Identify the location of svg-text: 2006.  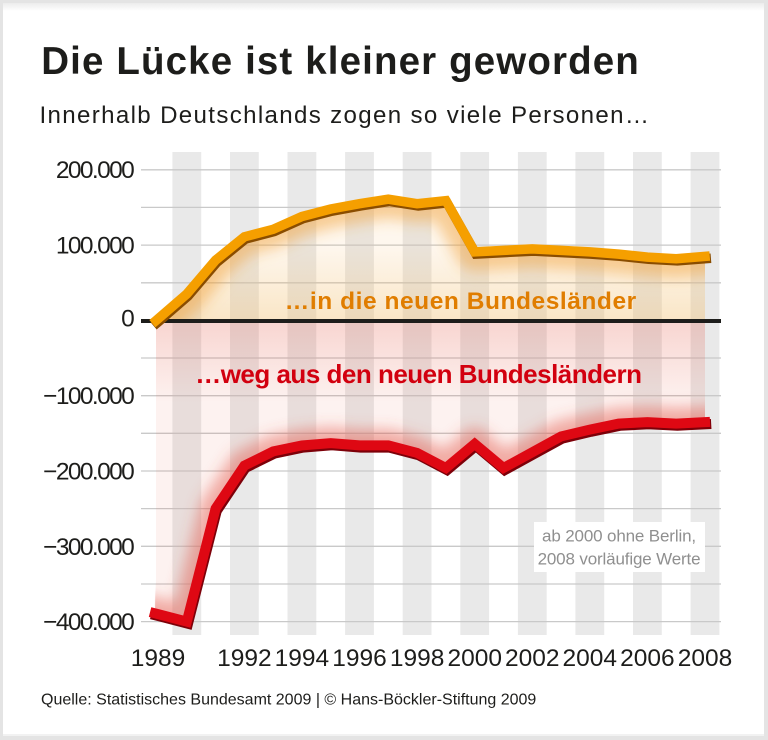
(647, 658).